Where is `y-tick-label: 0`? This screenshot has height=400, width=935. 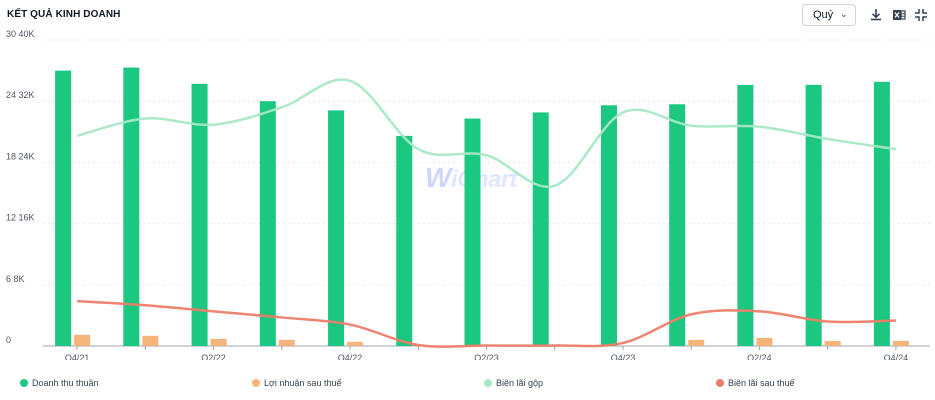 y-tick-label: 0 is located at coordinates (8, 340).